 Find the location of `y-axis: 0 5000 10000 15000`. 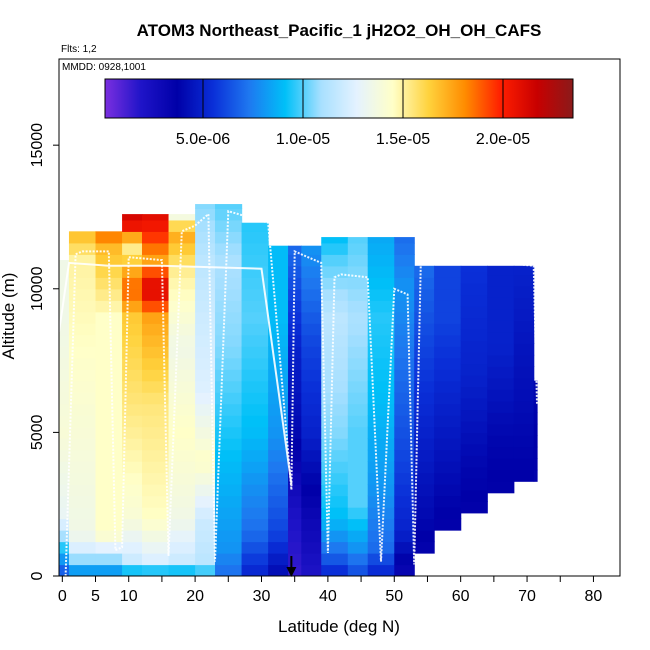

y-axis: 0 5000 10000 15000 is located at coordinates (44, 351).